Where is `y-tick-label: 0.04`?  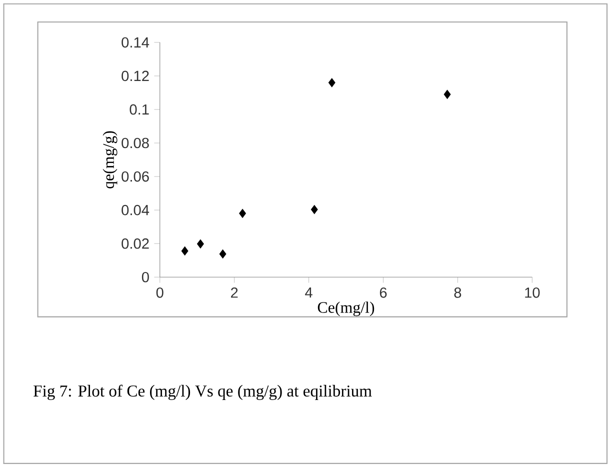 y-tick-label: 0.04 is located at coordinates (136, 210).